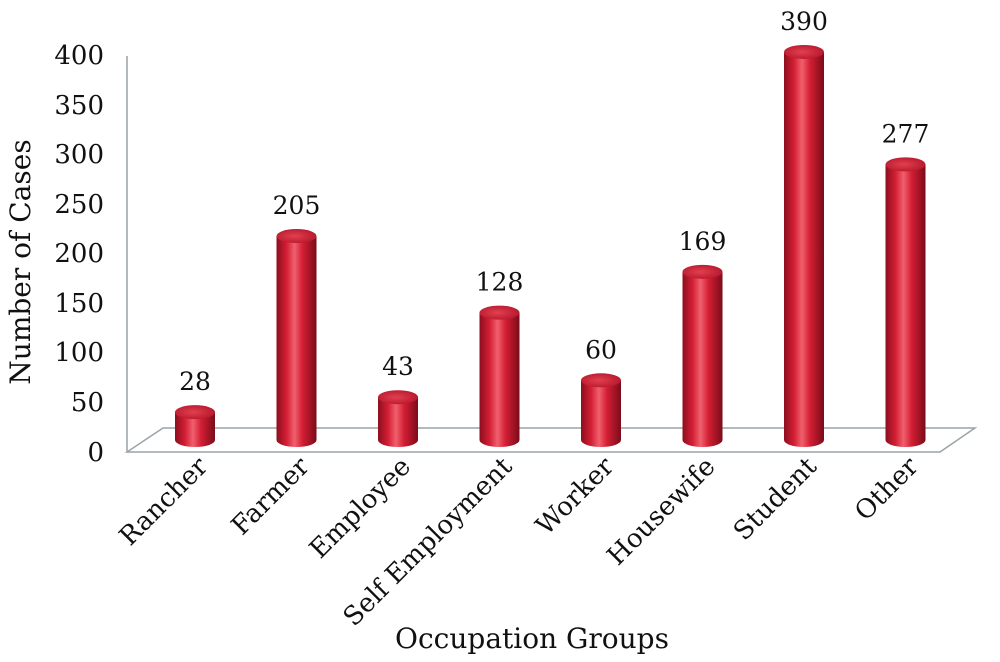  I want to click on x-tick-label-farmer: Farmer, so click(271, 496).